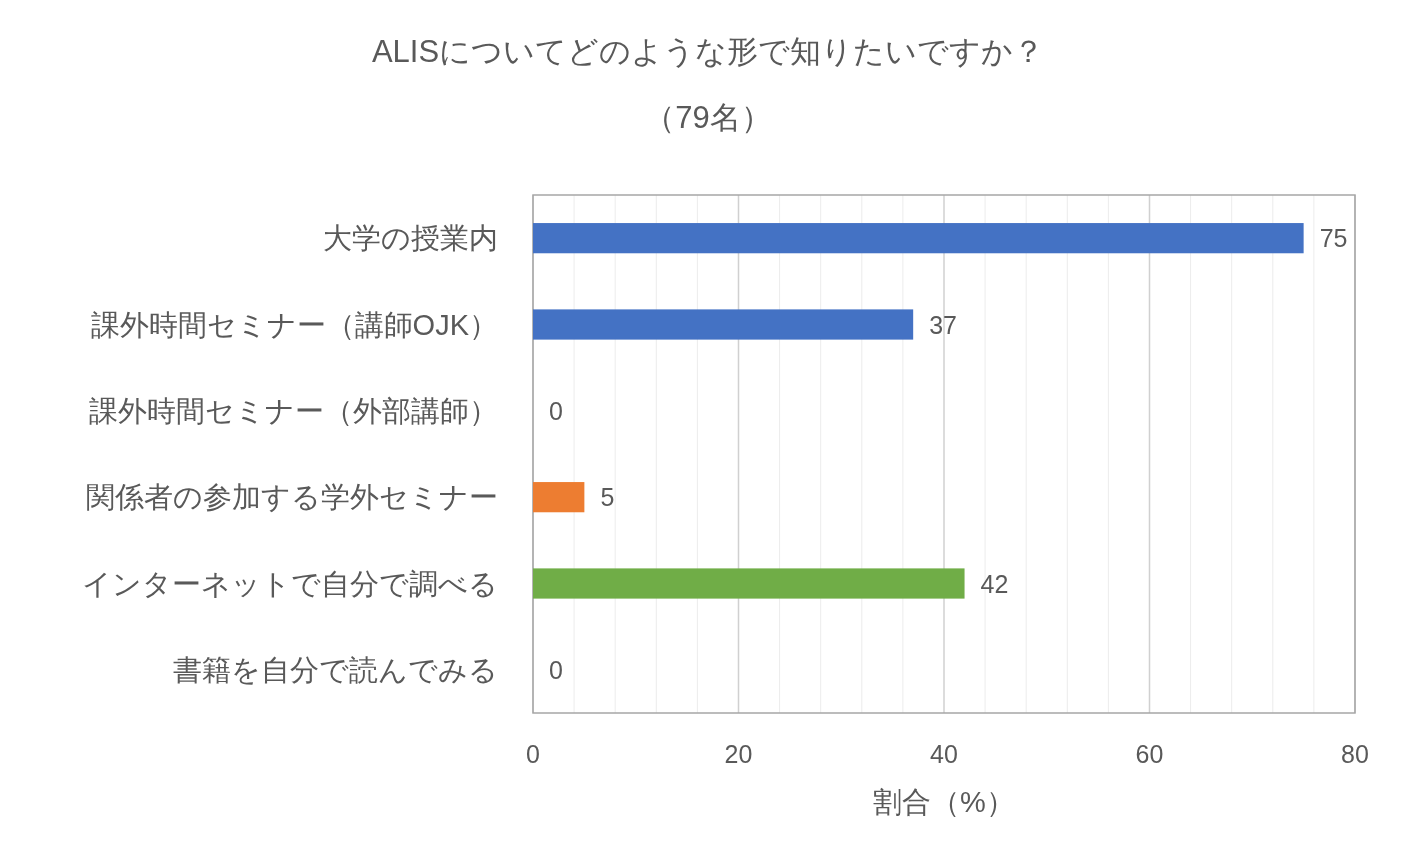  Describe the element at coordinates (293, 410) in the screenshot. I see `y-tick-label: 課外時間セミナー（外部講師）` at that location.